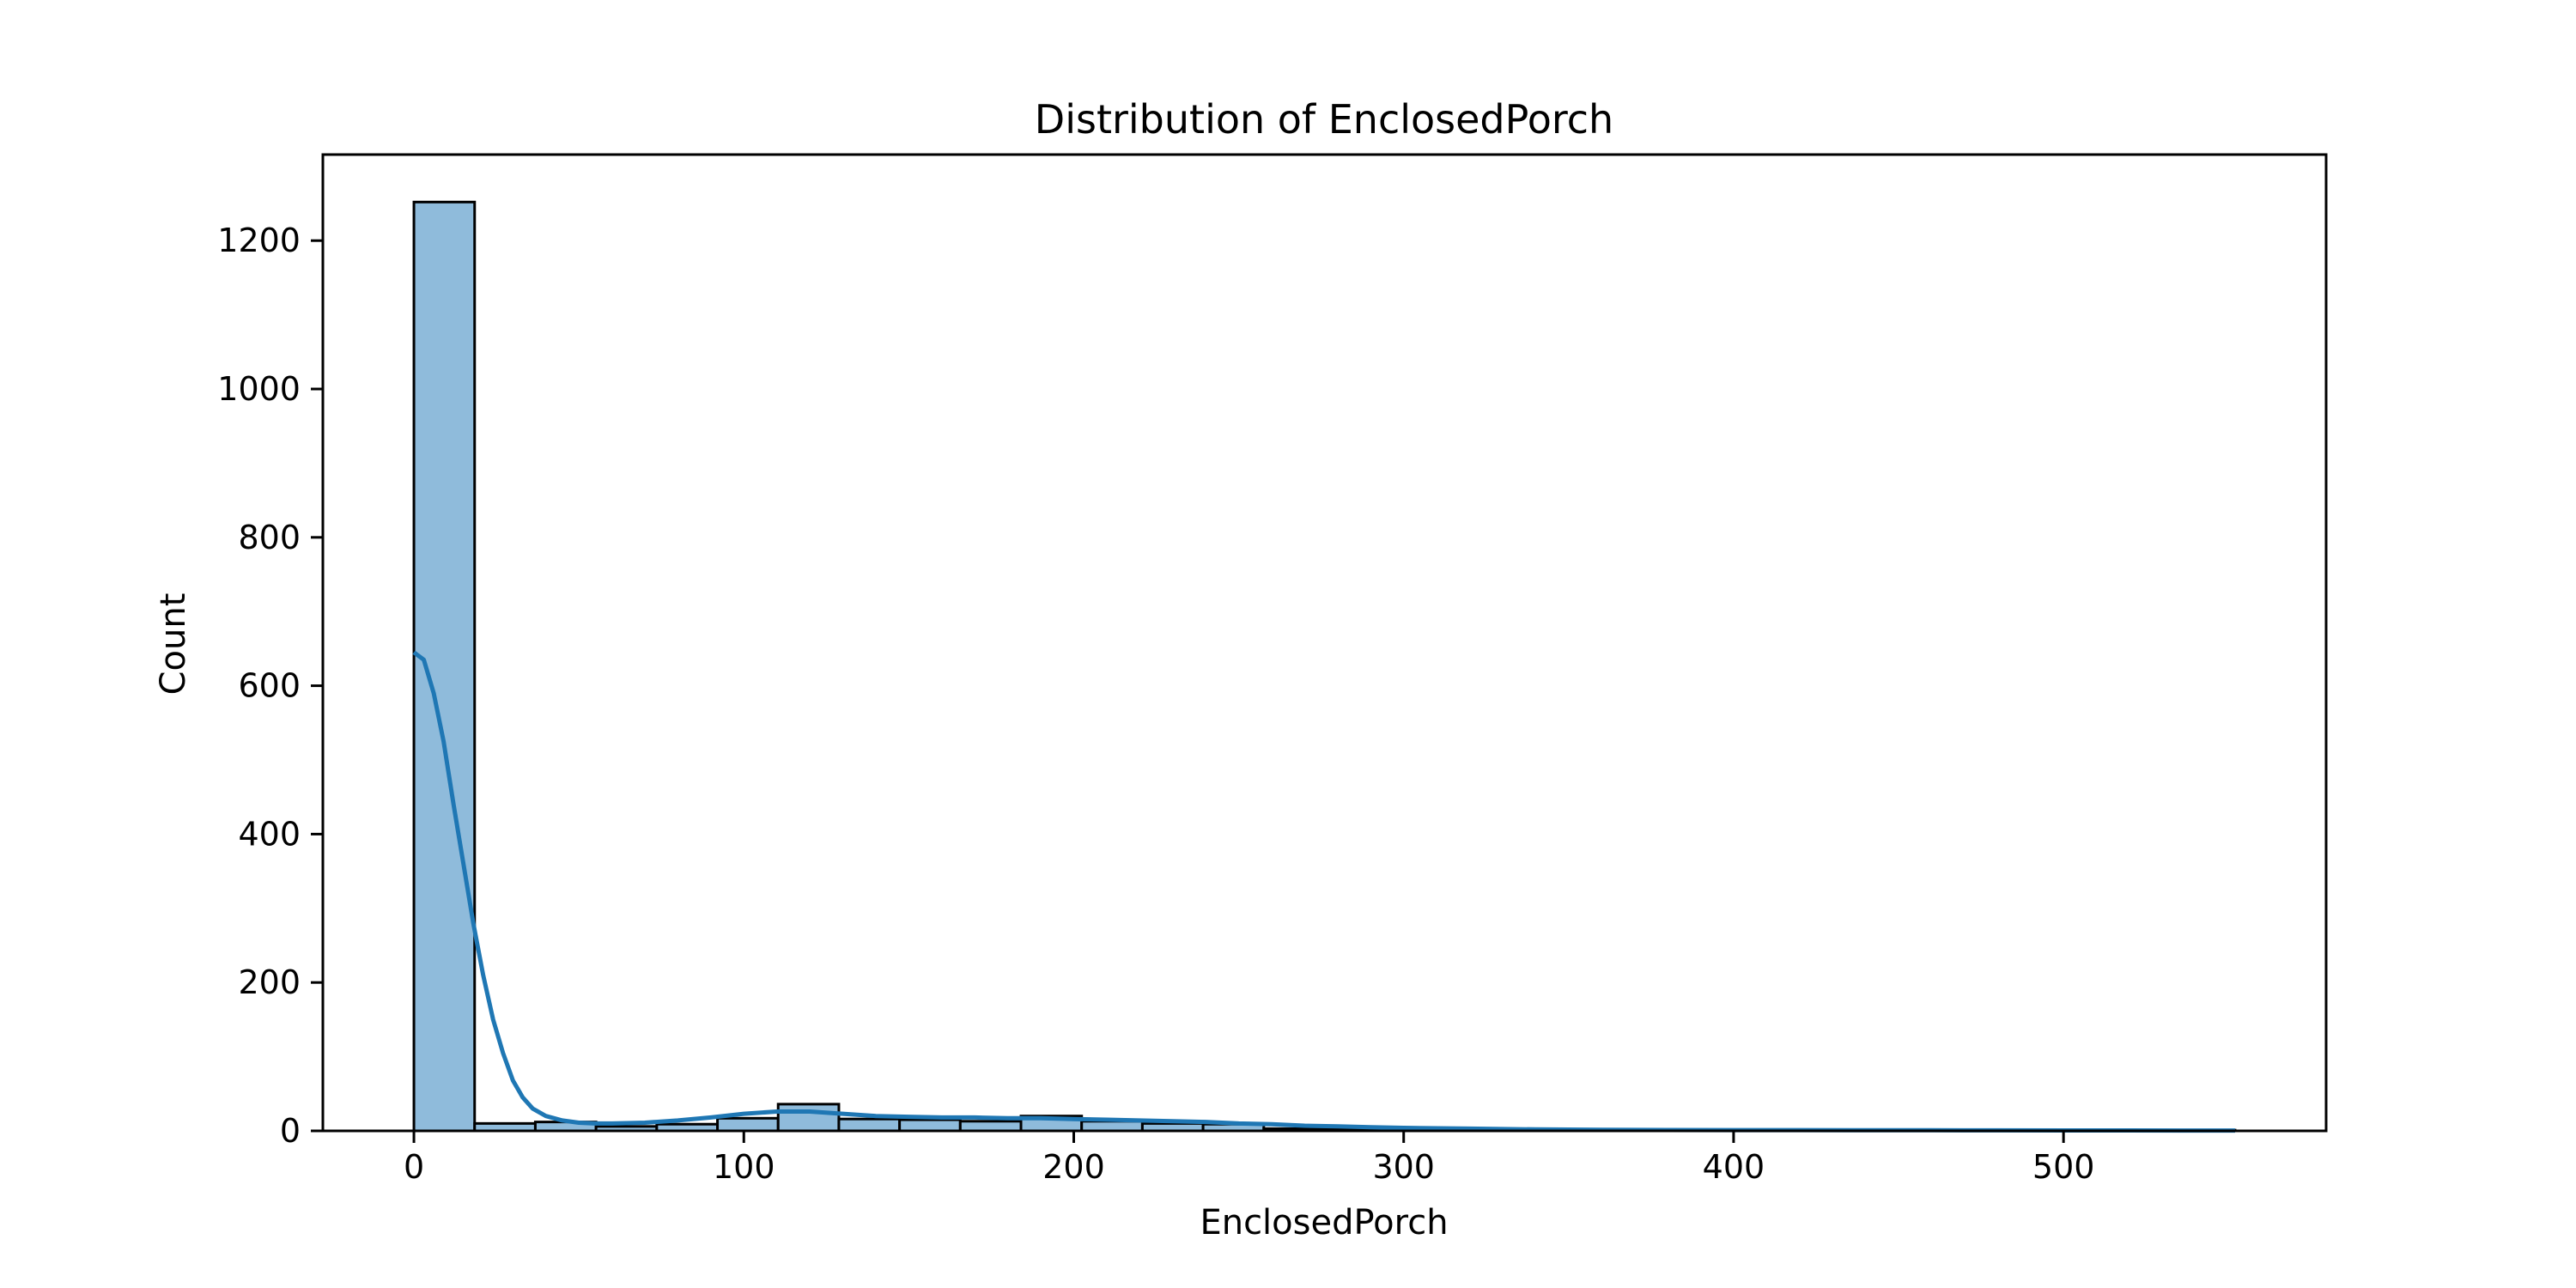  Describe the element at coordinates (269, 982) in the screenshot. I see `y-tick-label-200: 200` at that location.